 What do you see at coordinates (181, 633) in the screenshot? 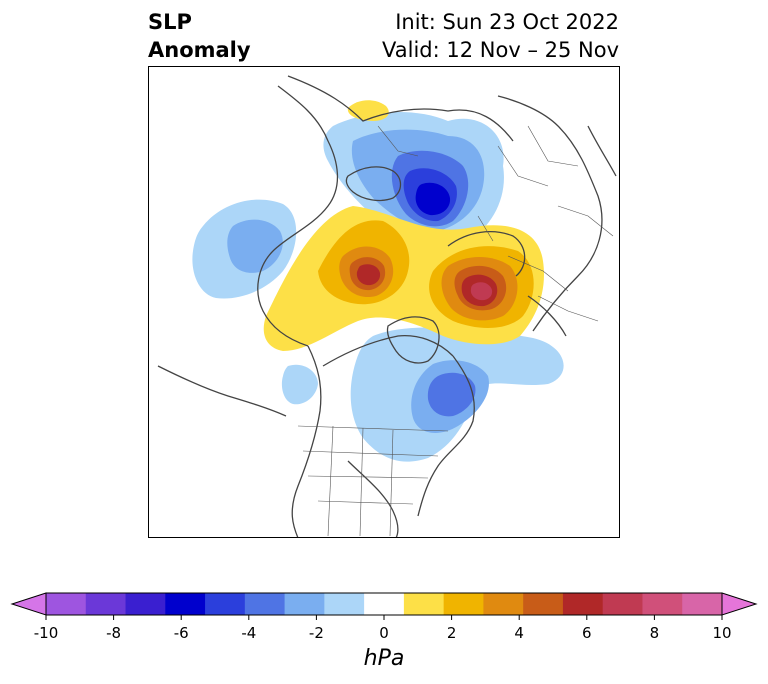
I see `colorbar-tick-label: -6` at bounding box center [181, 633].